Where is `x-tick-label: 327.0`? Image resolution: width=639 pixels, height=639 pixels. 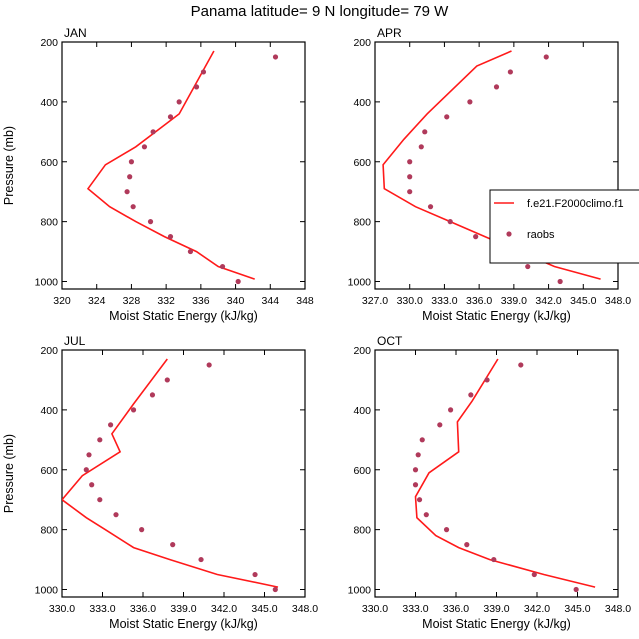 x-tick-label: 327.0 is located at coordinates (375, 301).